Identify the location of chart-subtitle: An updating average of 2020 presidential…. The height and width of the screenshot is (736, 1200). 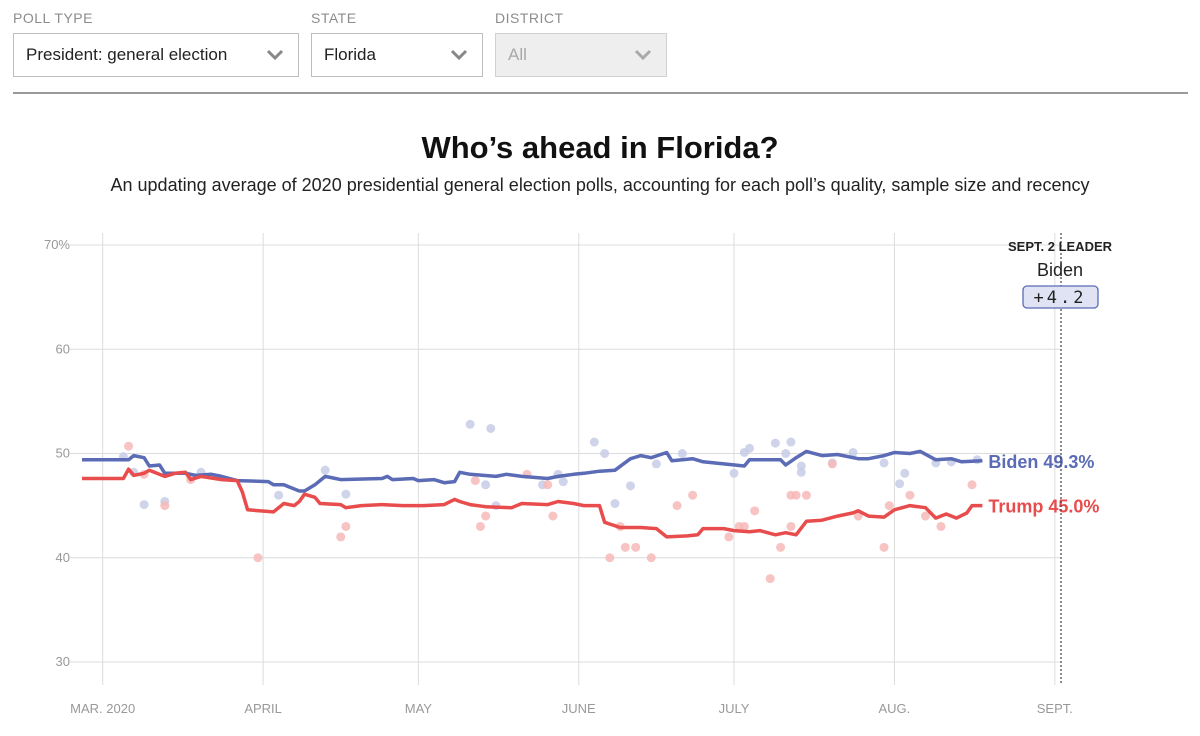
(600, 185).